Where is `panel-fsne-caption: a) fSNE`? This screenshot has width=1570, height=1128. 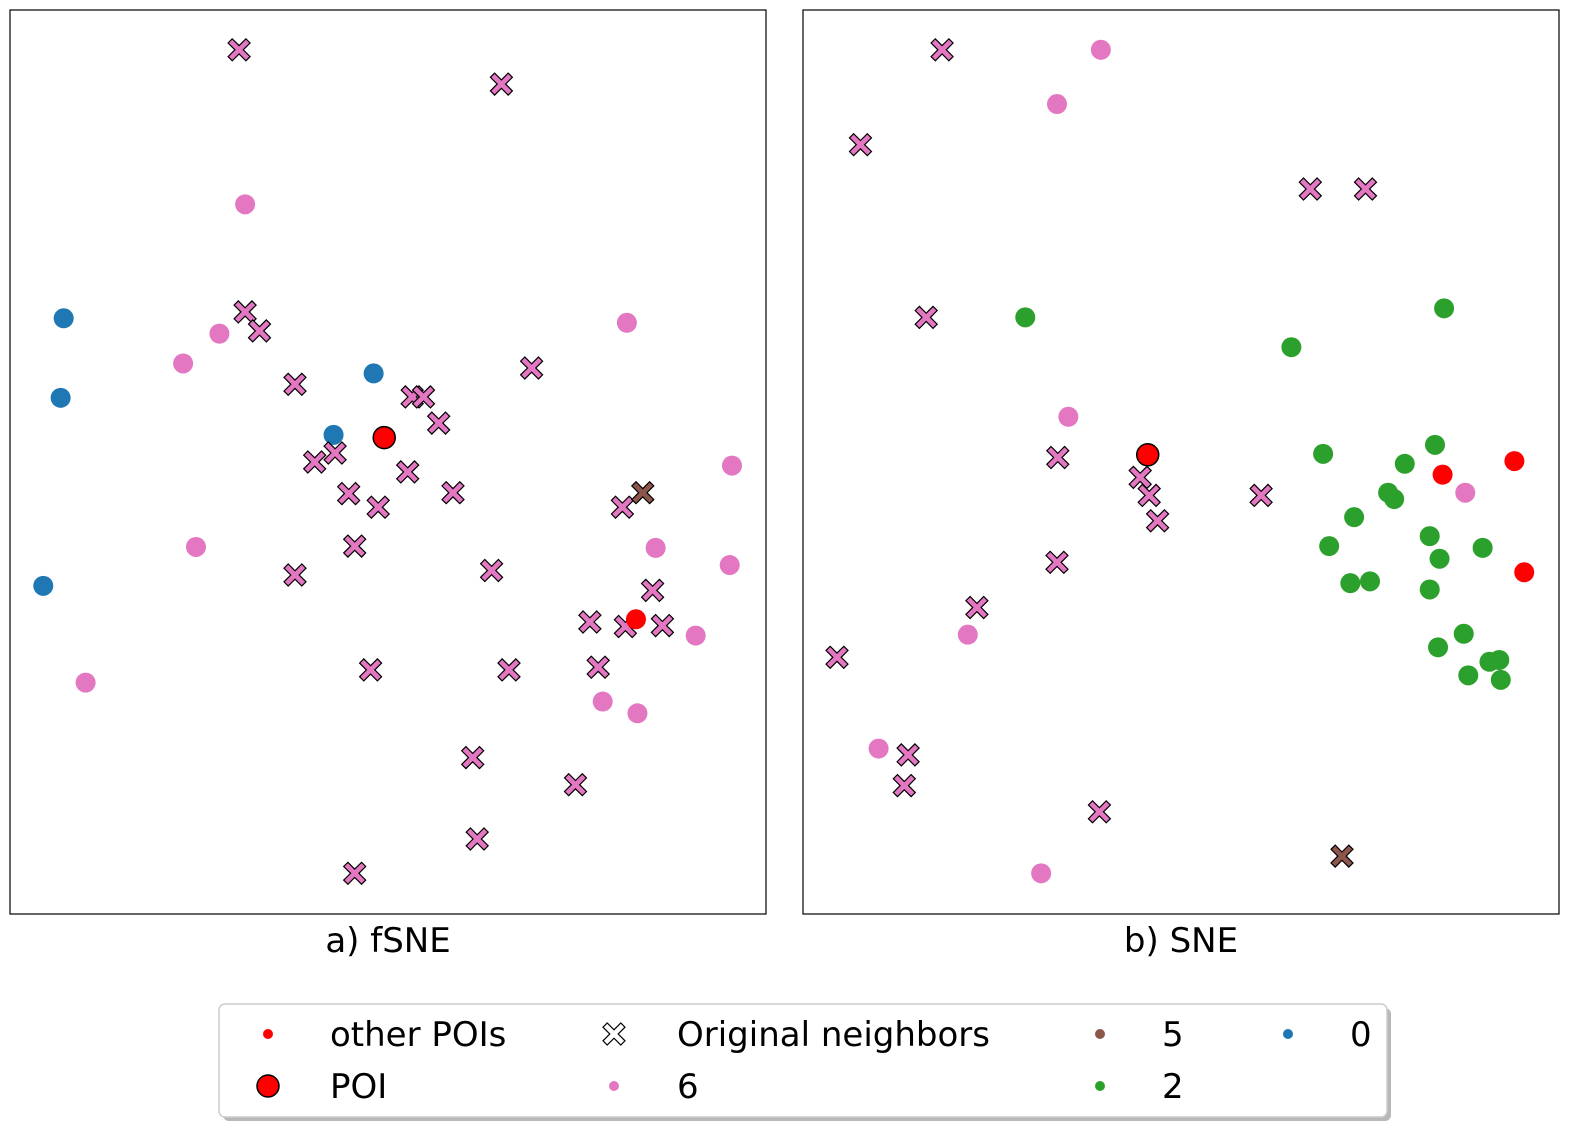 panel-fsne-caption: a) fSNE is located at coordinates (387, 941).